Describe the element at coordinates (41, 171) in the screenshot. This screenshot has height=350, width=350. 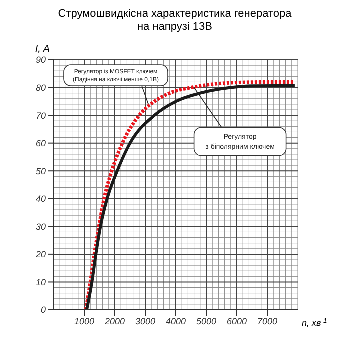
I see `y-tick-label: 50` at that location.